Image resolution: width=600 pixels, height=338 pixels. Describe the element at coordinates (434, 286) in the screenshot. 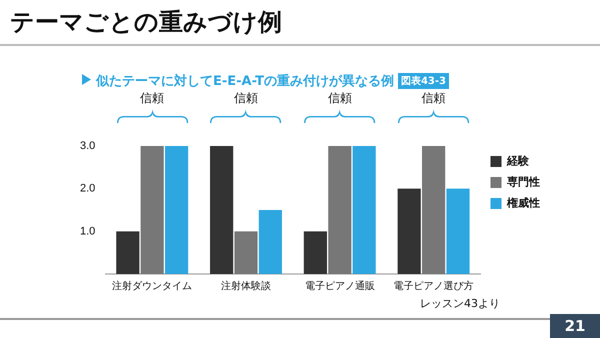

I see `x-tick-label: 電子ピアノ選び方` at that location.